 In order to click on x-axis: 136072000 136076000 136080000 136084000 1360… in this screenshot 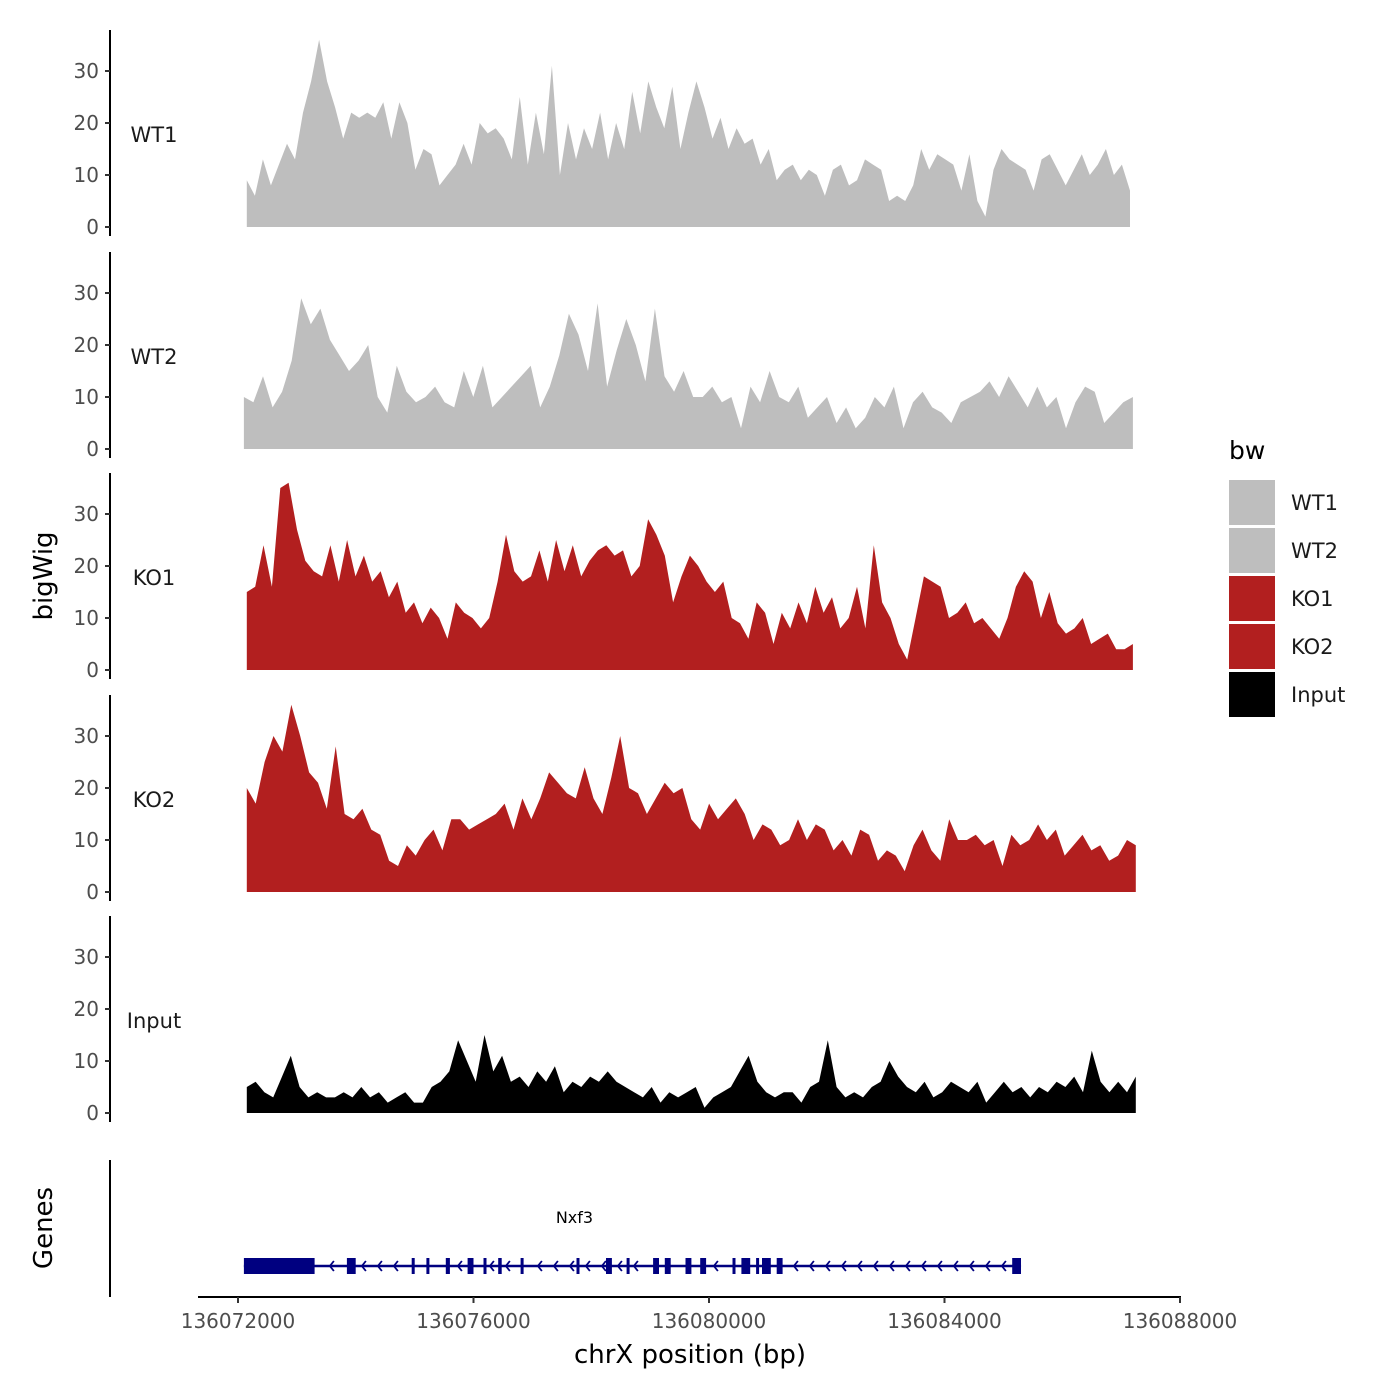, I will do `click(709, 1314)`.